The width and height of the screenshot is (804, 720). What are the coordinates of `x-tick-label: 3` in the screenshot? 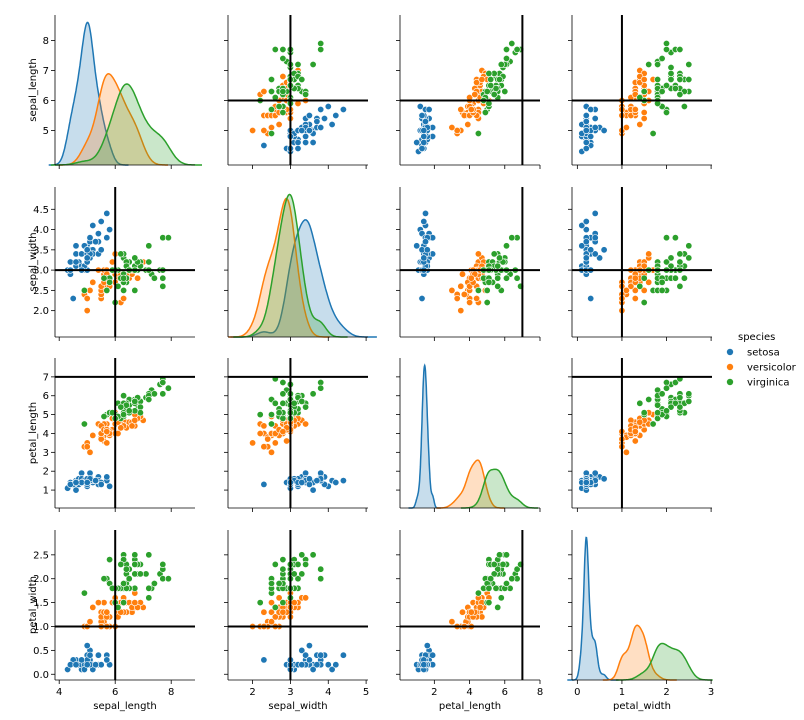 It's located at (711, 692).